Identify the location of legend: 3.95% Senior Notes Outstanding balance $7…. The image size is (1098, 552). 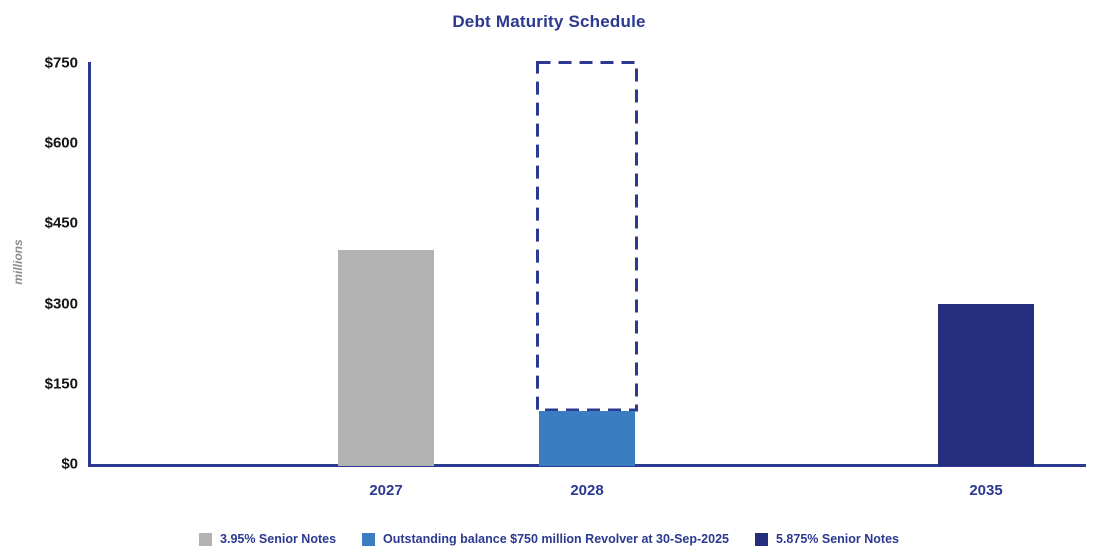
(549, 539).